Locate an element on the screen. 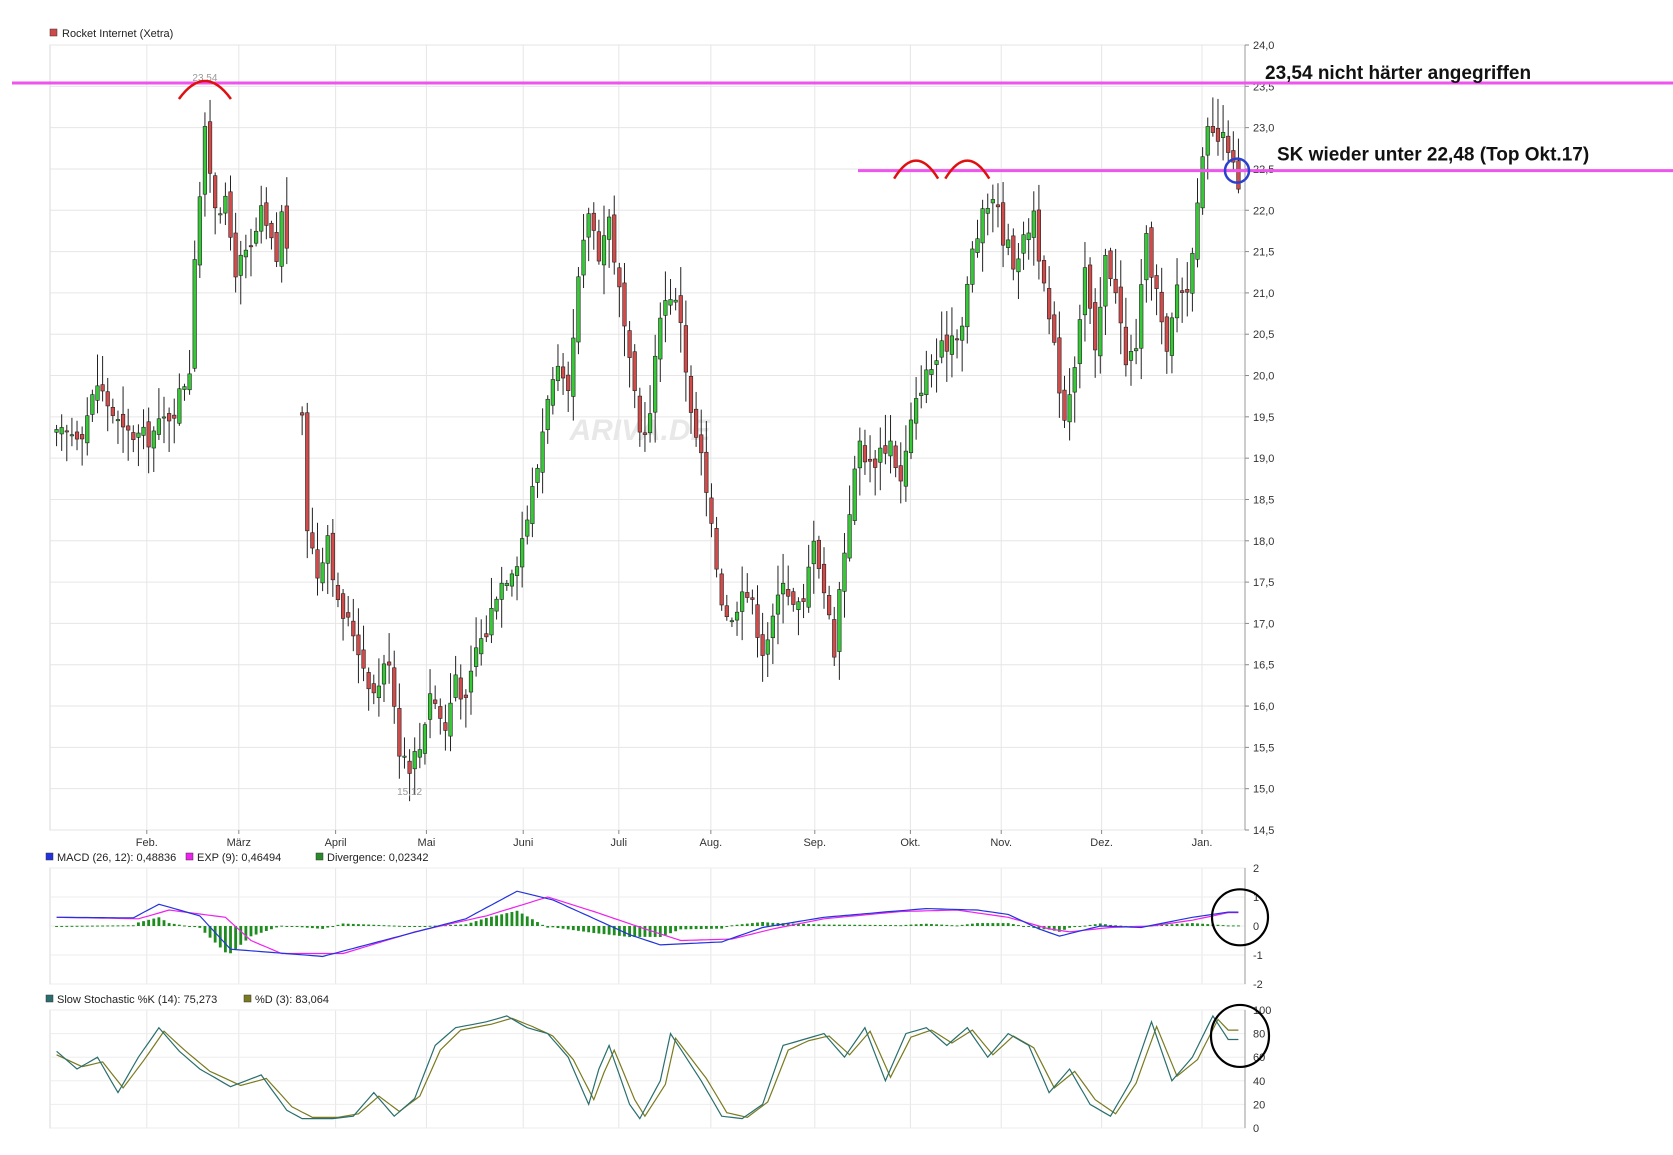 This screenshot has height=1155, width=1673. price-tick-label: 15,5 is located at coordinates (1263, 748).